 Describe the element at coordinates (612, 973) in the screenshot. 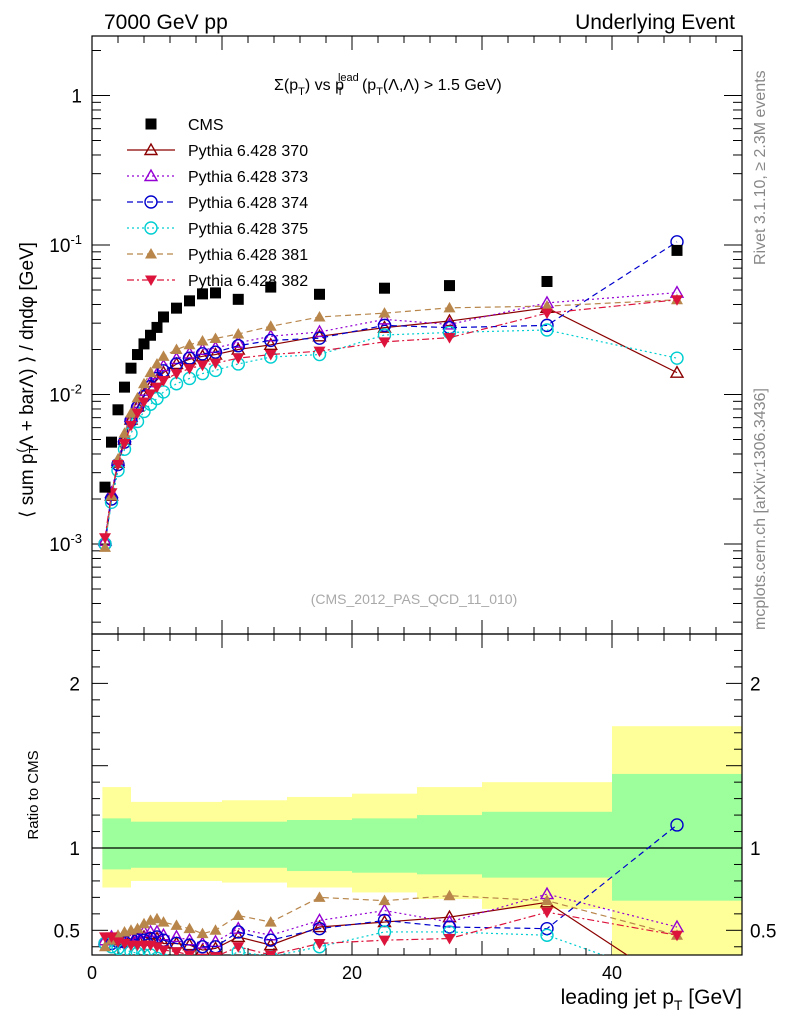

I see `x-tick-label: 40` at that location.